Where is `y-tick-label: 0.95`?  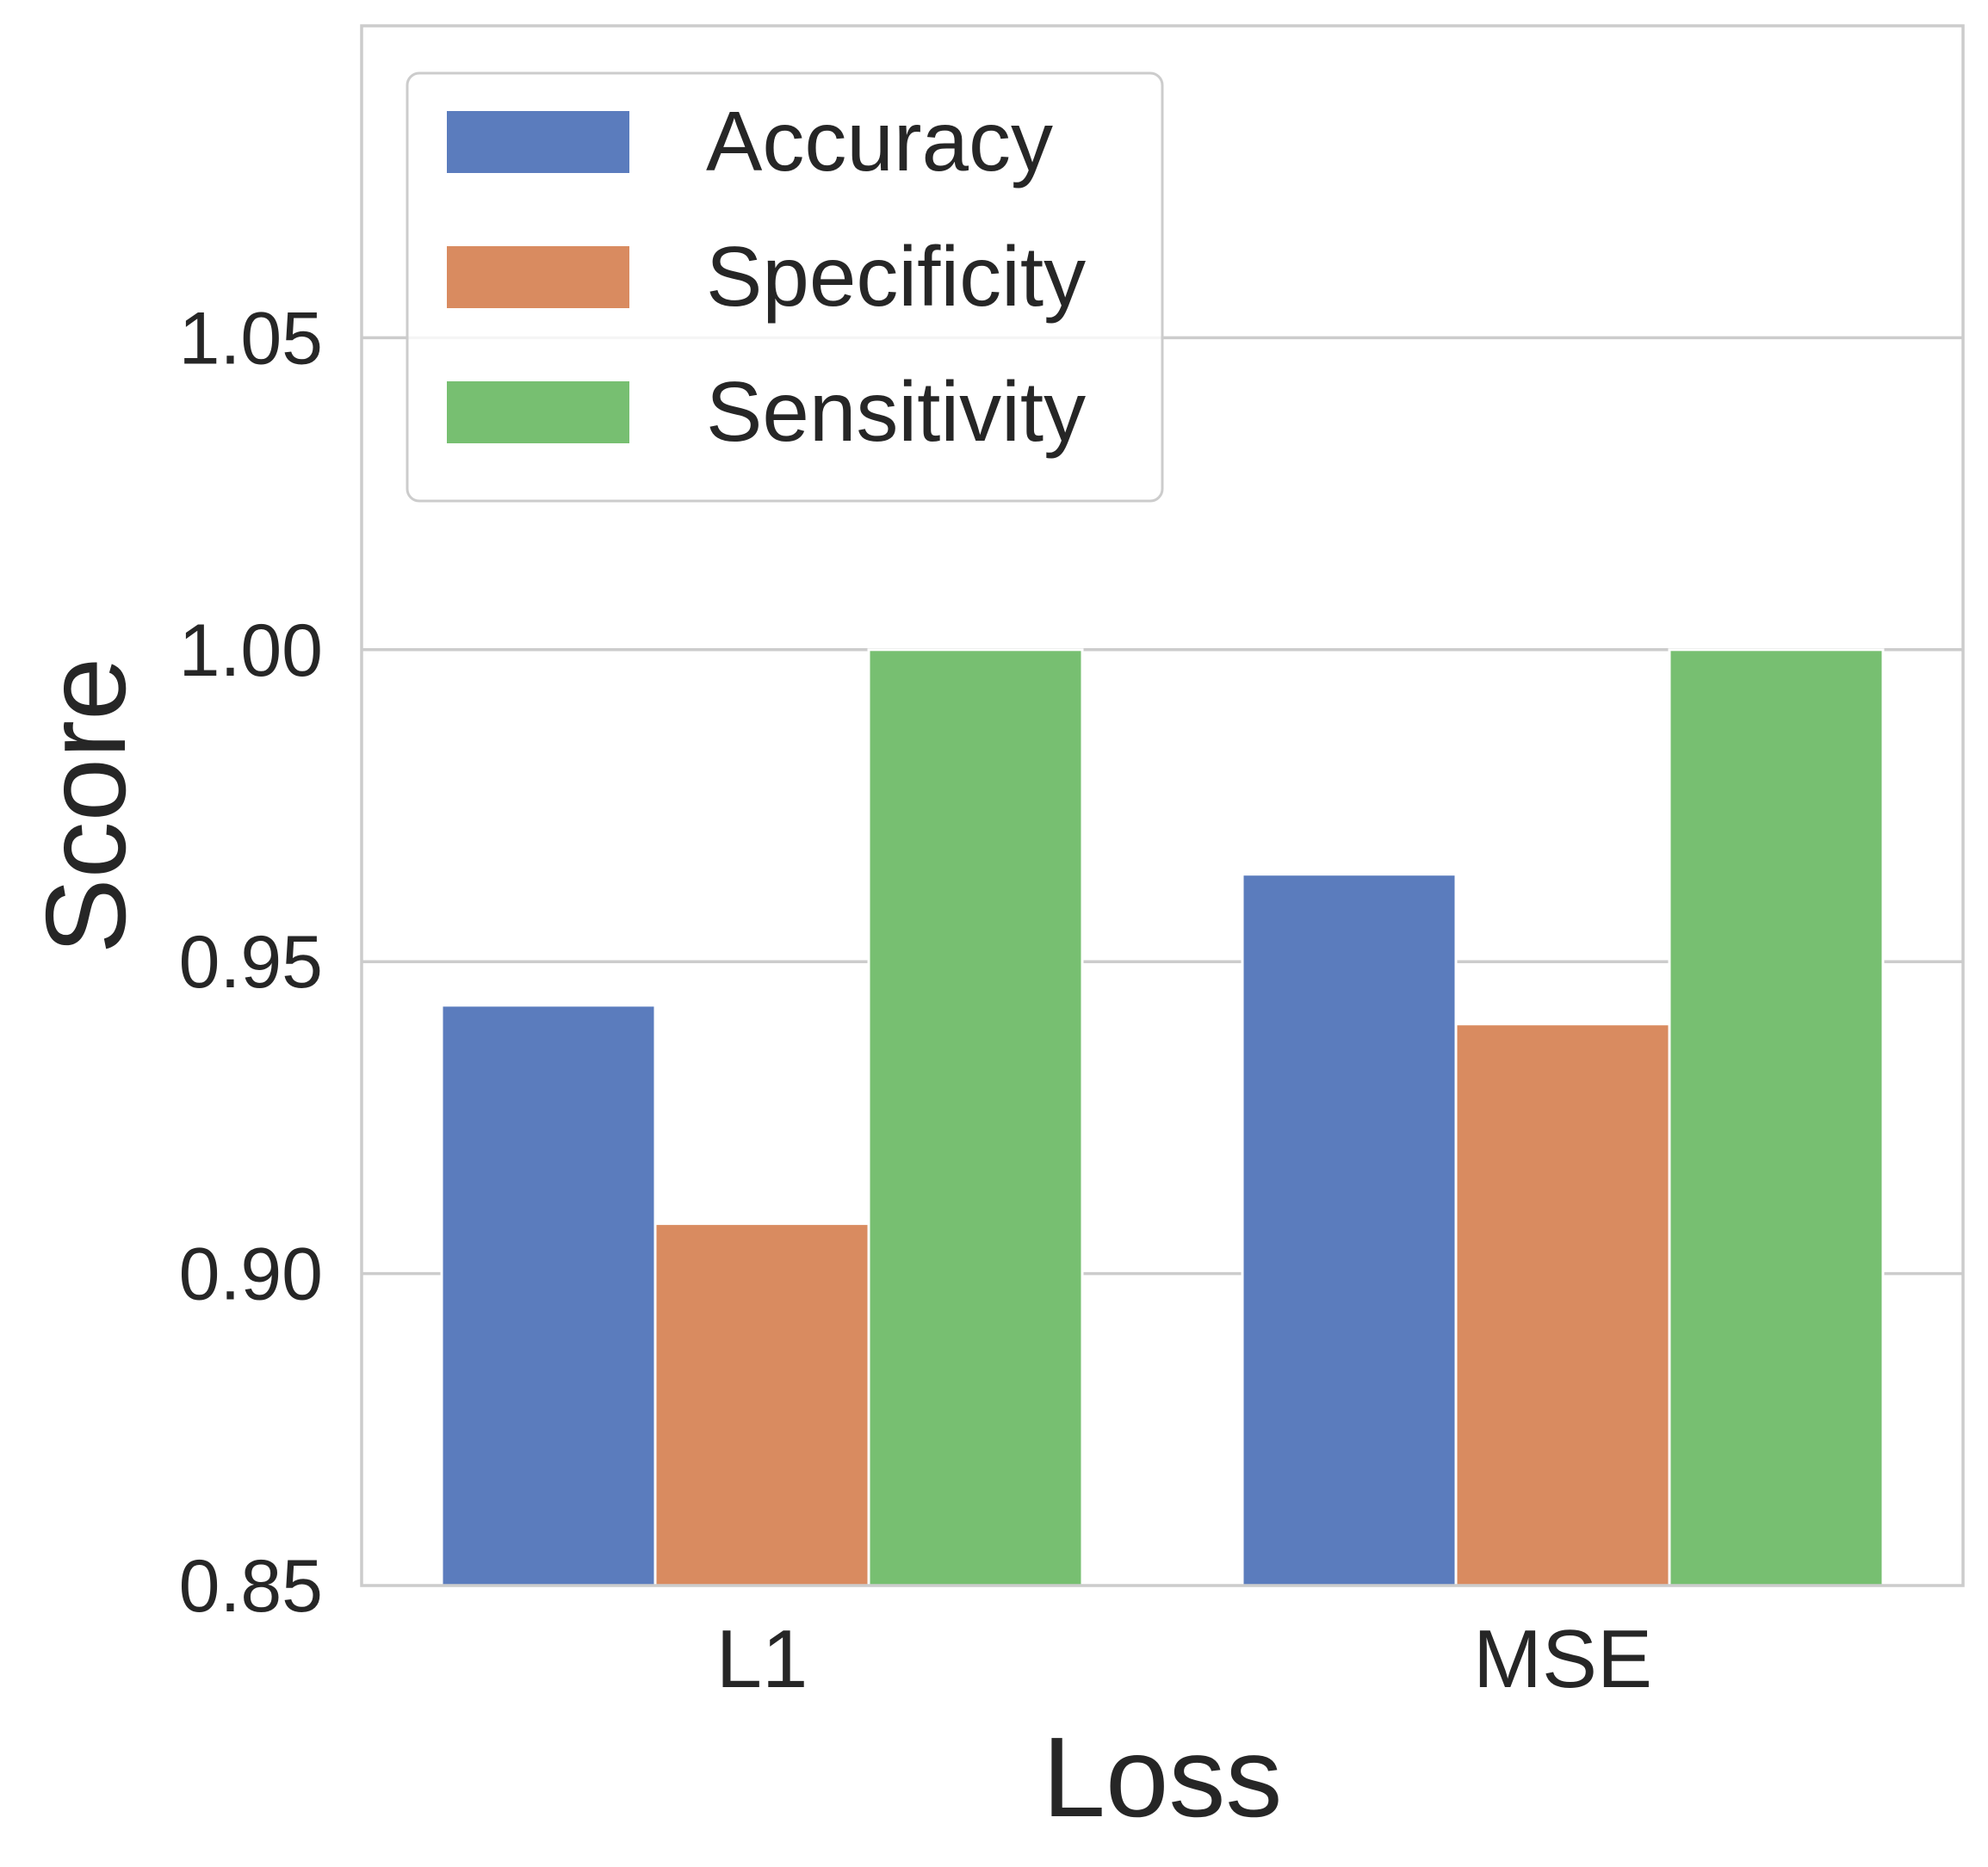 y-tick-label: 0.95 is located at coordinates (251, 963).